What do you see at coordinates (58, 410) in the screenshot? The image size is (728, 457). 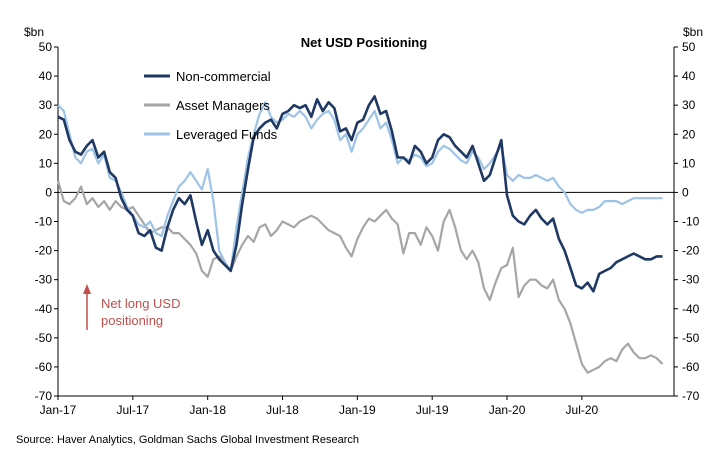 I see `x-tick-label: Jan-17` at bounding box center [58, 410].